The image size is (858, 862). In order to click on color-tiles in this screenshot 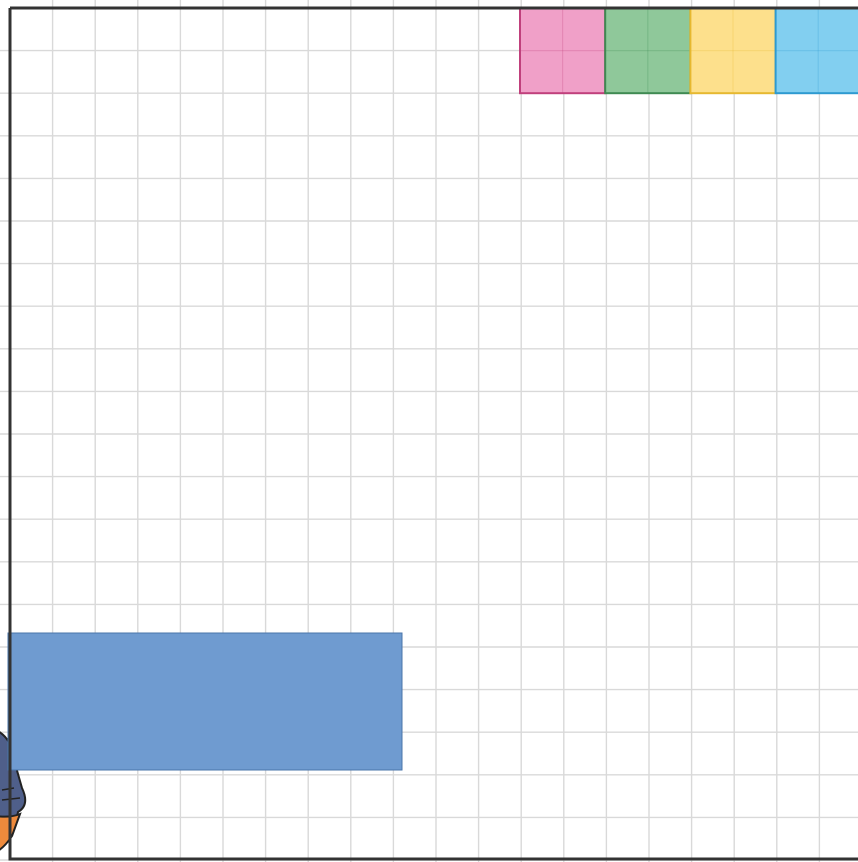, I will do `click(688, 51)`.